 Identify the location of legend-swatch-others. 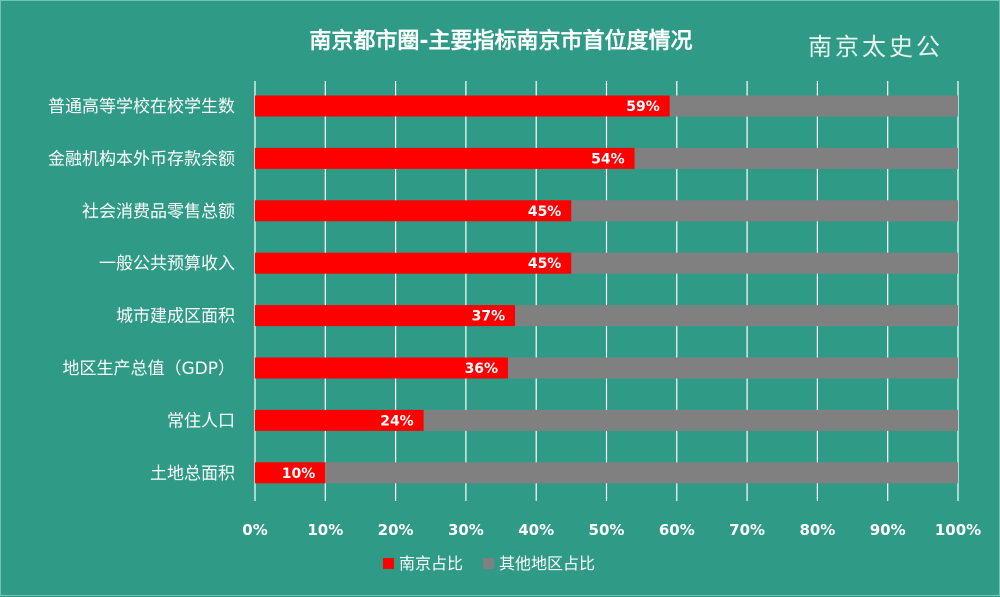
(489, 563).